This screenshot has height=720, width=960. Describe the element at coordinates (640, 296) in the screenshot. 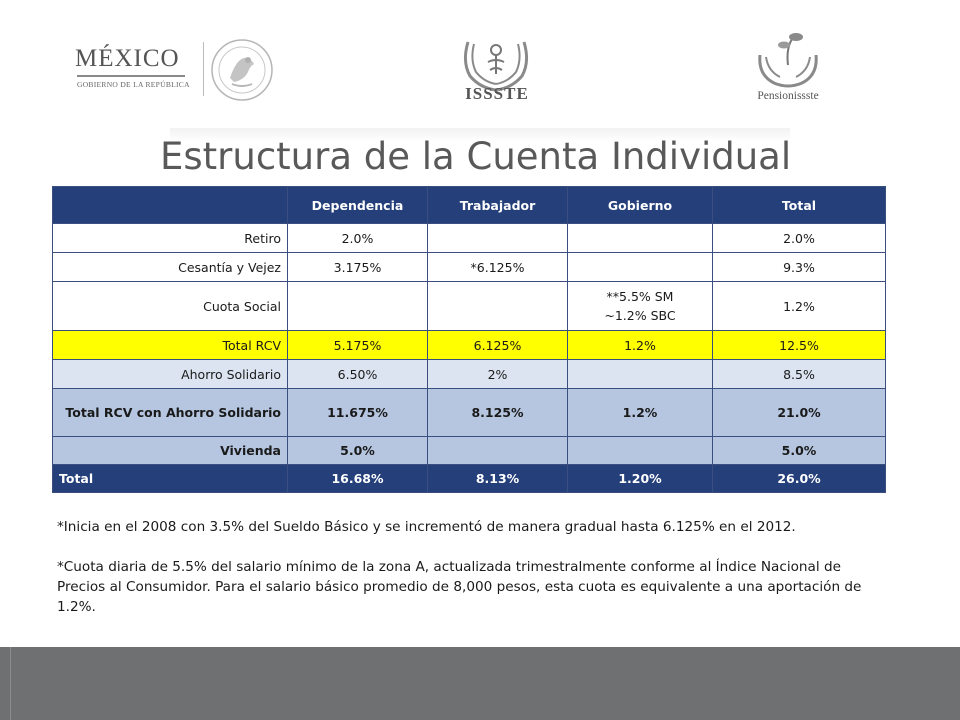

I see `cuota-social-sm: **5.5% SM` at that location.